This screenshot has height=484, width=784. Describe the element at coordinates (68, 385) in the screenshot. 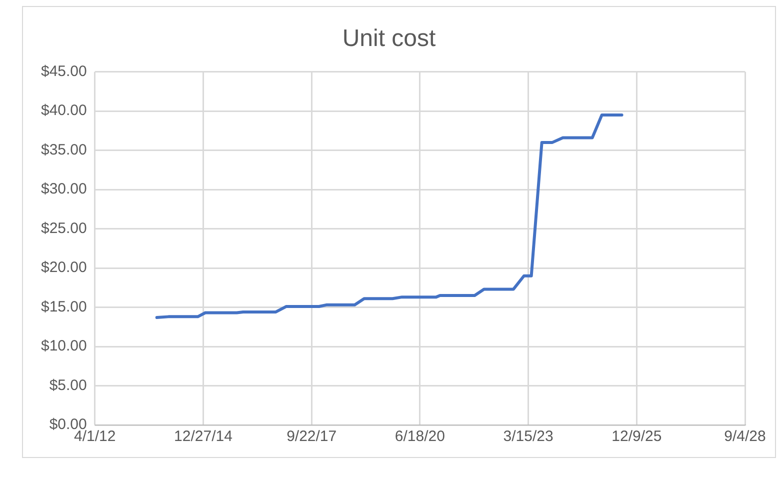

I see `y-tick-label: $5.00` at that location.